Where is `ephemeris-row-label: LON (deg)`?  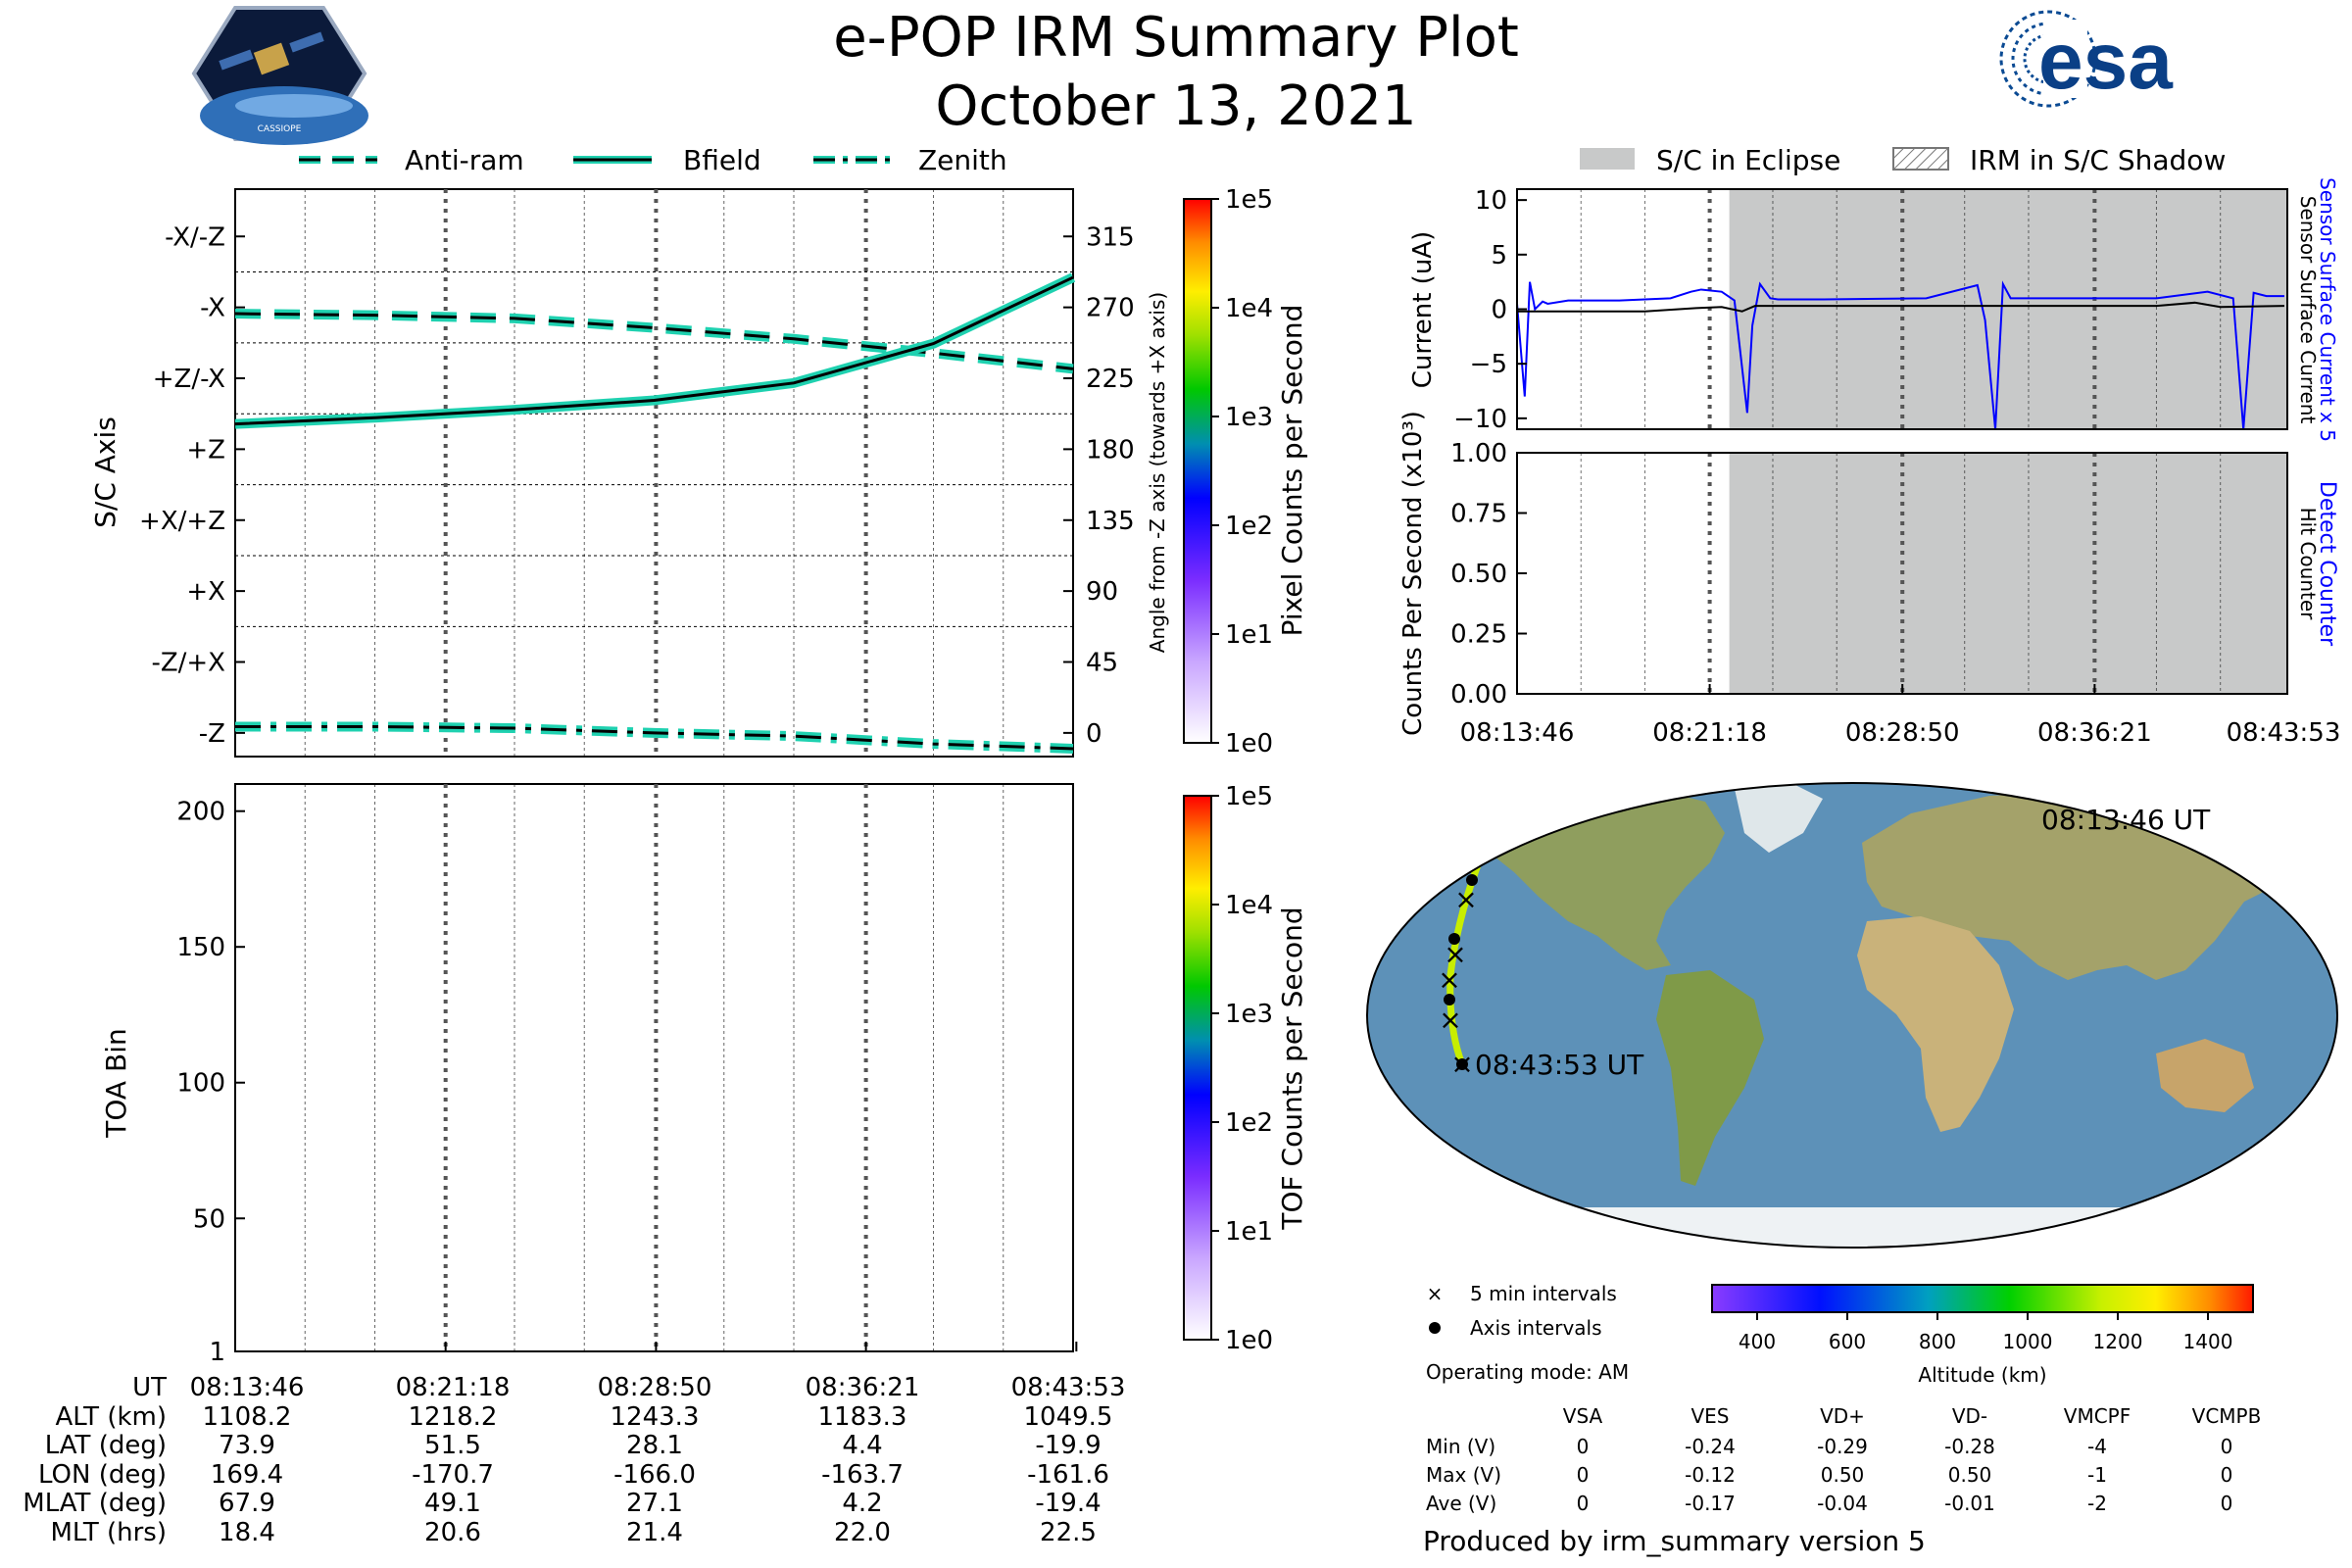 ephemeris-row-label: LON (deg) is located at coordinates (102, 1475).